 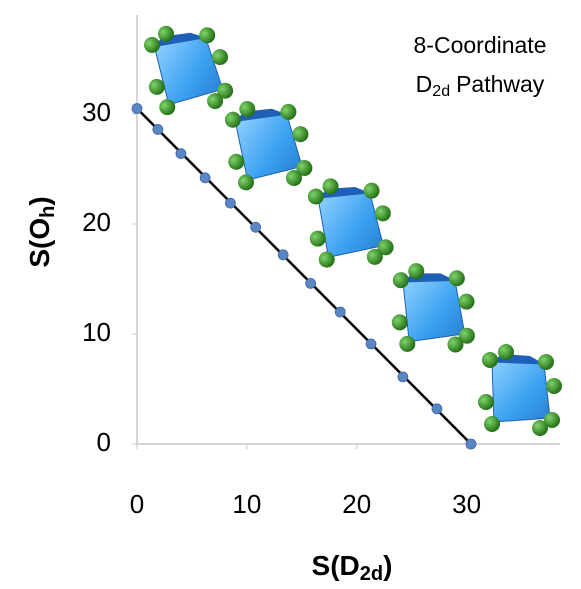 I want to click on x-tick-label: 0, so click(x=137, y=504).